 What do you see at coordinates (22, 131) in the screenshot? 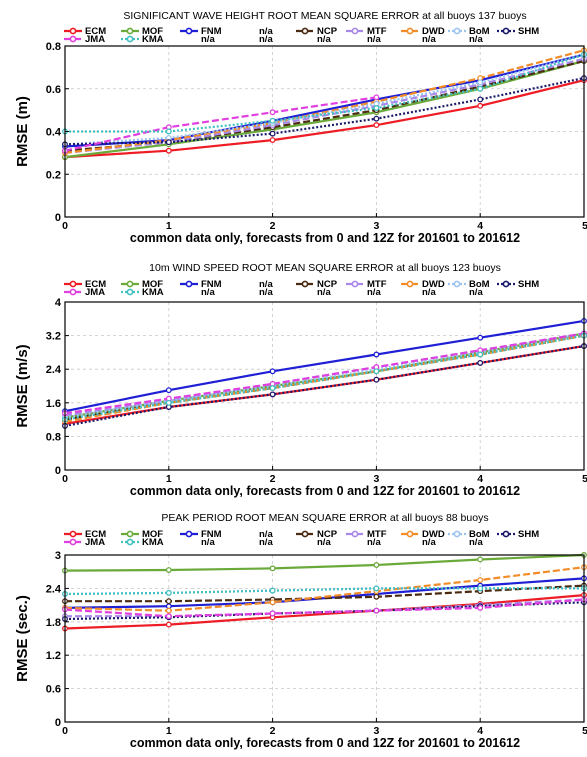
I see `y-axis-label: RMSE (m)` at bounding box center [22, 131].